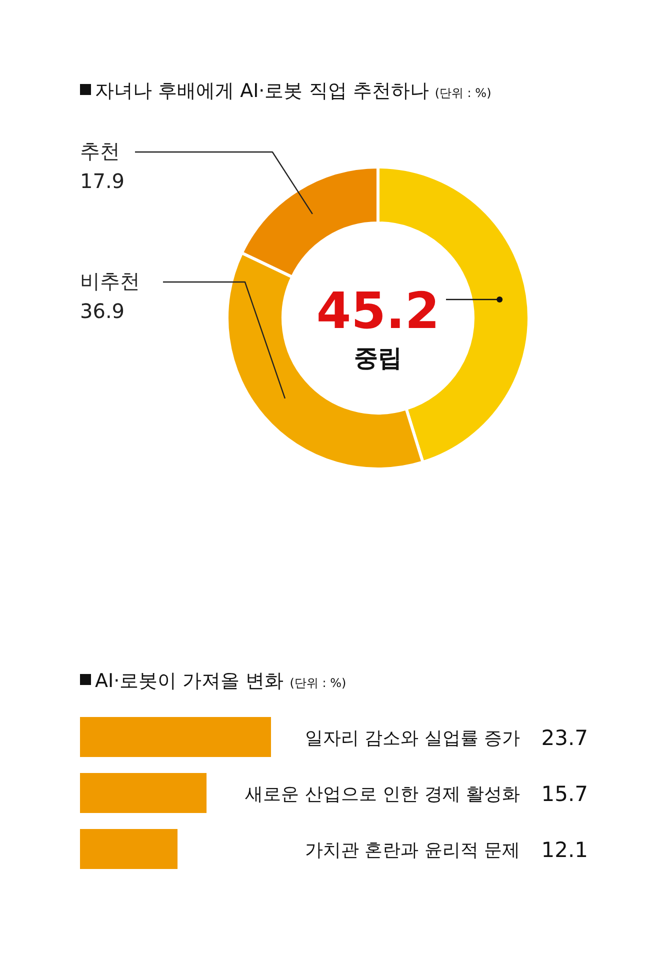  Describe the element at coordinates (463, 93) in the screenshot. I see `chart-subtitle: (단위 : %)` at that location.